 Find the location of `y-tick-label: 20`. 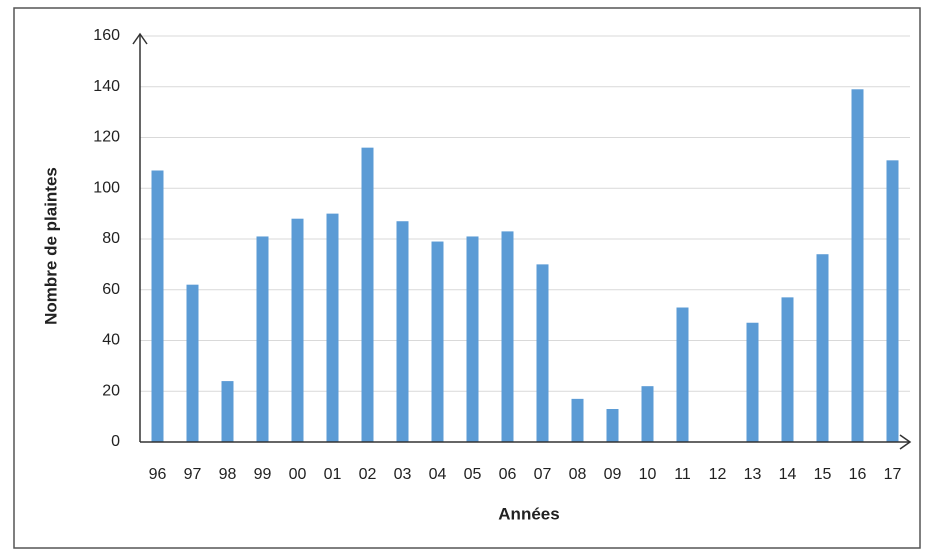

y-tick-label: 20 is located at coordinates (111, 390).